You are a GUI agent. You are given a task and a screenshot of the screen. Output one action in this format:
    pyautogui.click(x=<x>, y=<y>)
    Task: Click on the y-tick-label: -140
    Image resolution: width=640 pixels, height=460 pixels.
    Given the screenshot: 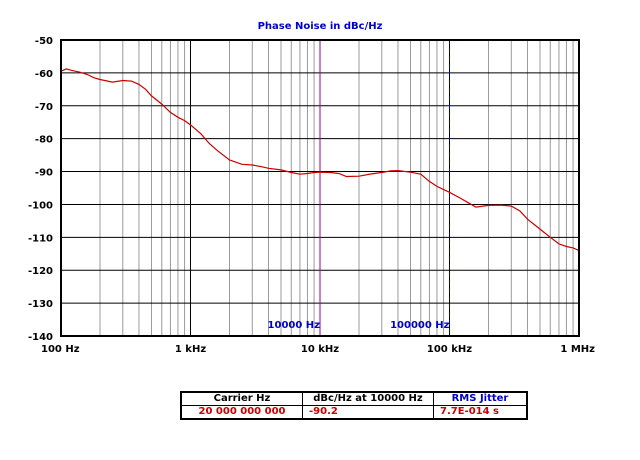 What is the action you would take?
    pyautogui.click(x=40, y=337)
    